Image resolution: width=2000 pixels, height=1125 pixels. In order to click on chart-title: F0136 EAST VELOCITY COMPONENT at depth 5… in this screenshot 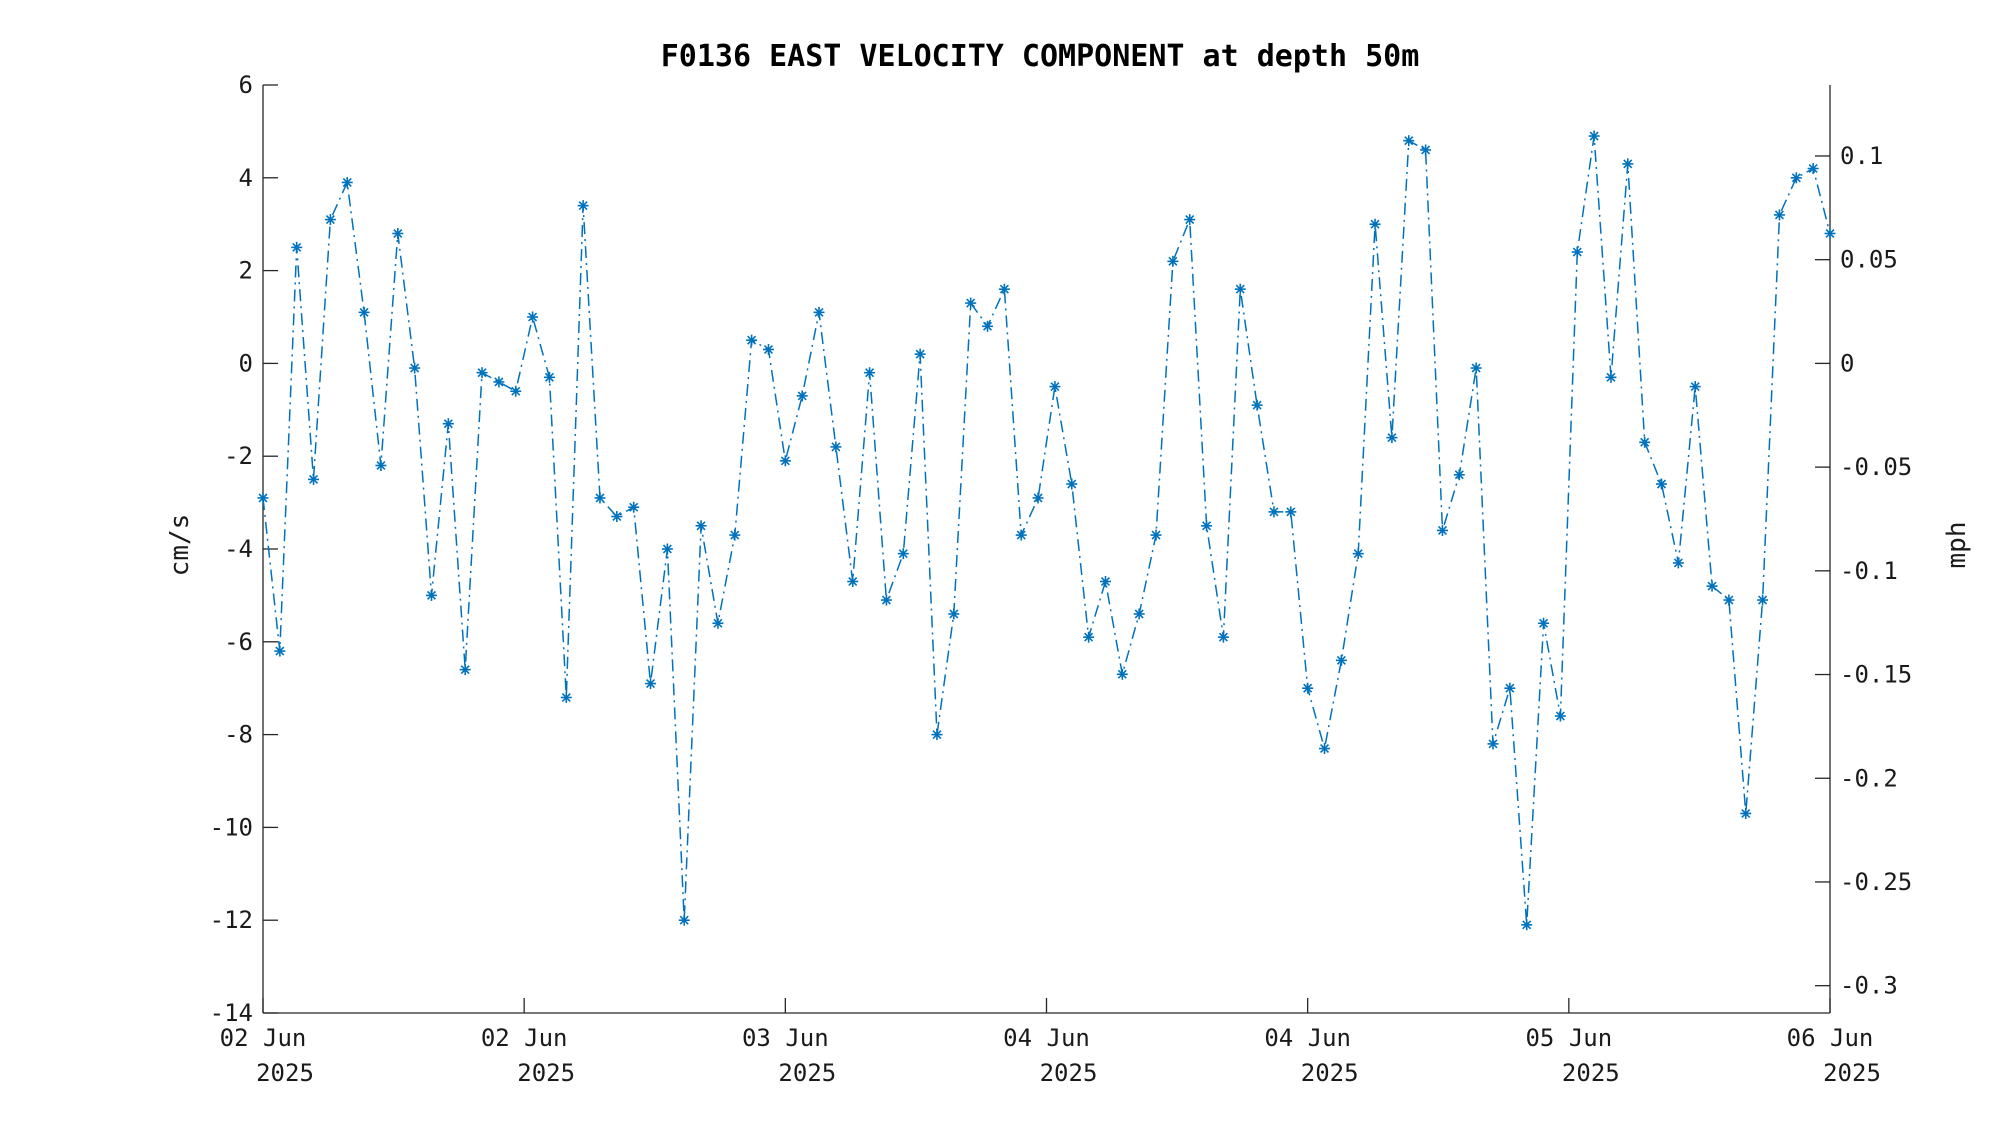, I will do `click(1040, 56)`.